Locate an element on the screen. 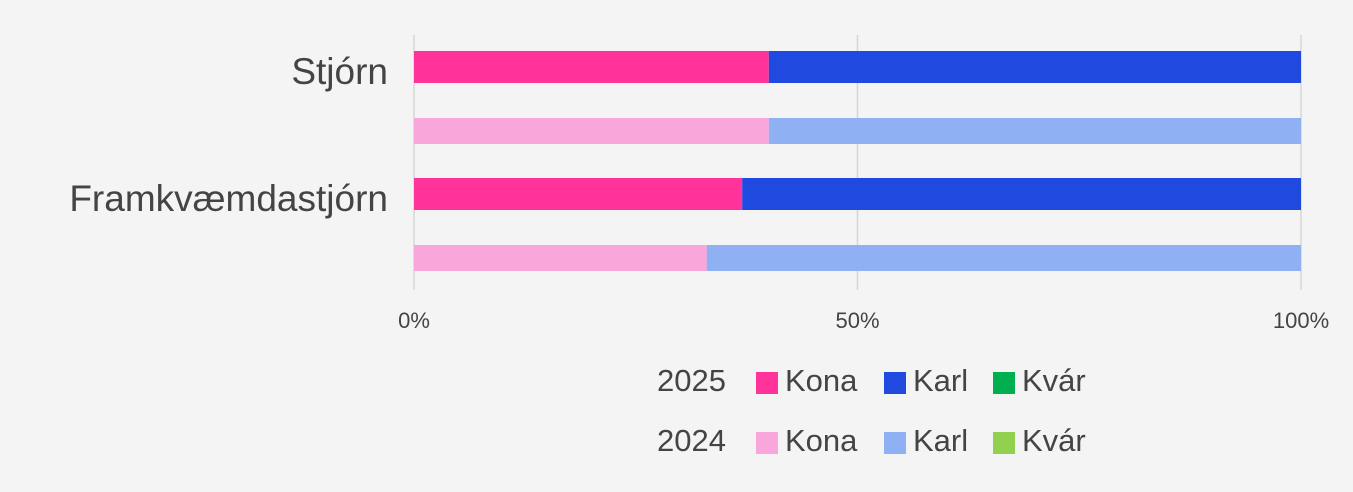  legend-group-label: 2024 is located at coordinates (691, 440).